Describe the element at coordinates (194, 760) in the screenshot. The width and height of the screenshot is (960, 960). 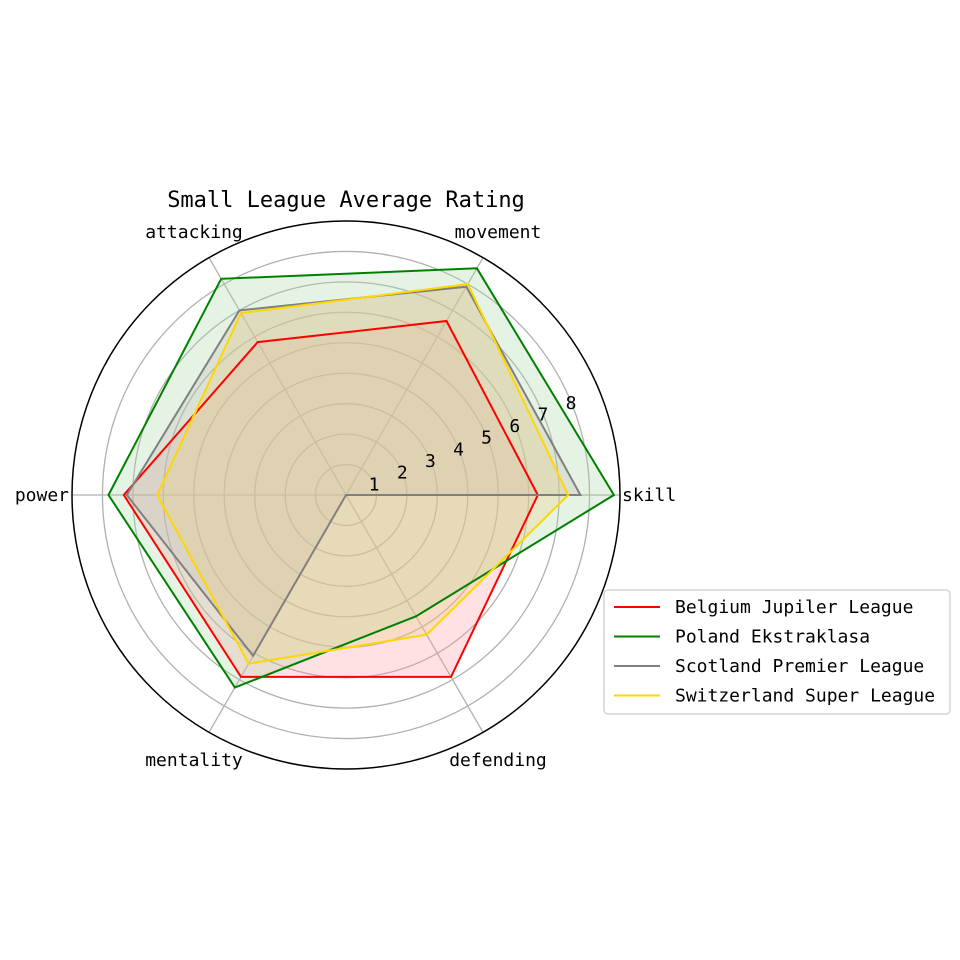
I see `axis-label-mentality: mentality` at that location.